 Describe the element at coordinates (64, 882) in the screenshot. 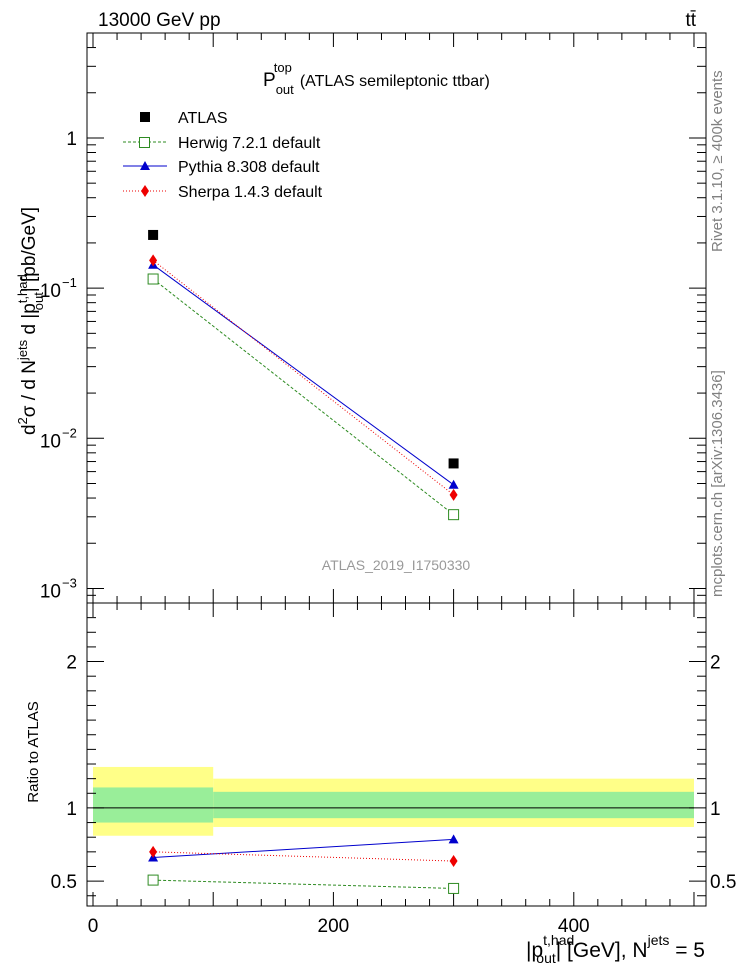

I see `ratio-y-tick-label: 0.5` at that location.